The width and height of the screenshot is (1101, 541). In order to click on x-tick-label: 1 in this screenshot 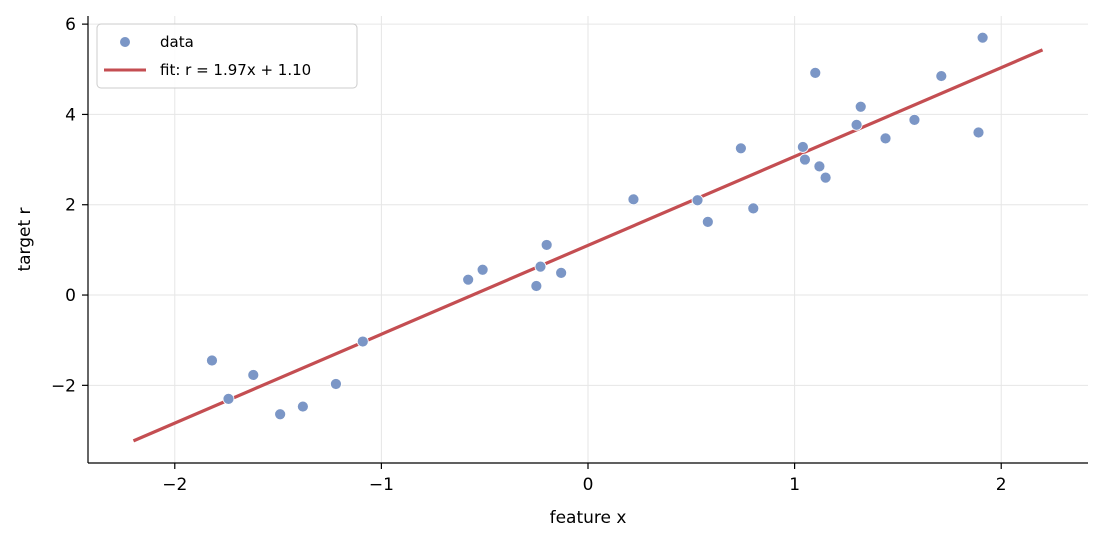, I will do `click(794, 485)`.